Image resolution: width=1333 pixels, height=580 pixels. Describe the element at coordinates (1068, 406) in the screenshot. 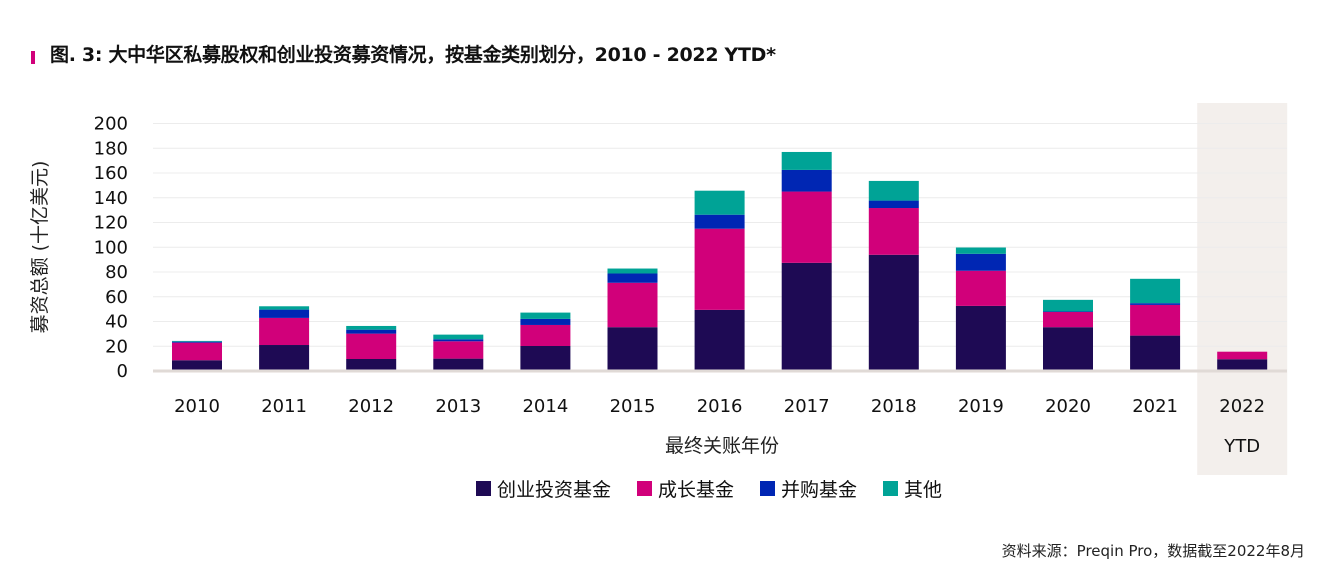

I see `x-tick-label: 2020` at that location.